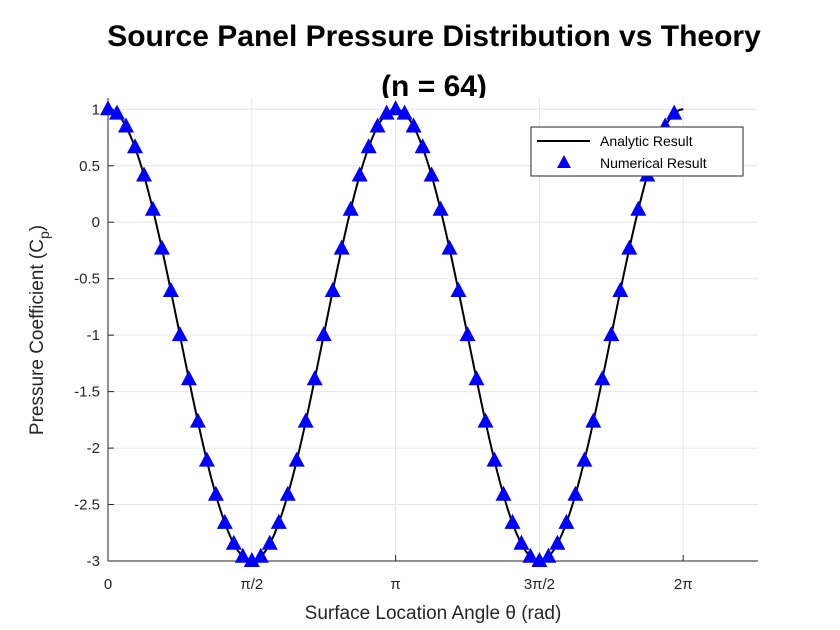 The image size is (840, 630). I want to click on y-axis-label: Pressure Coefficient (Cp), so click(39, 330).